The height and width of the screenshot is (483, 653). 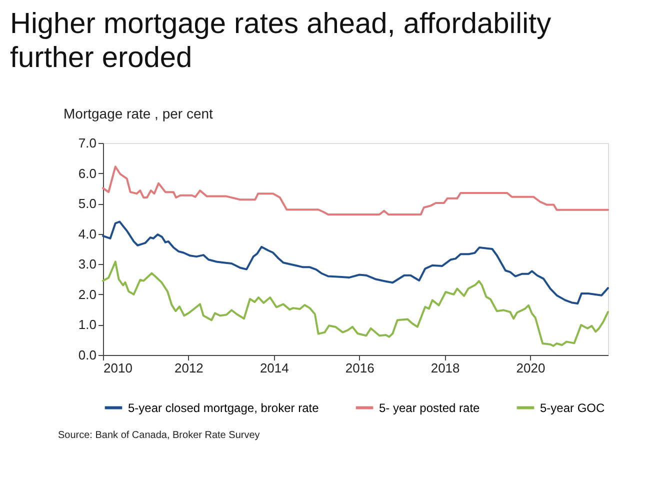 I want to click on y-tick-label: 5.0, so click(x=87, y=204).